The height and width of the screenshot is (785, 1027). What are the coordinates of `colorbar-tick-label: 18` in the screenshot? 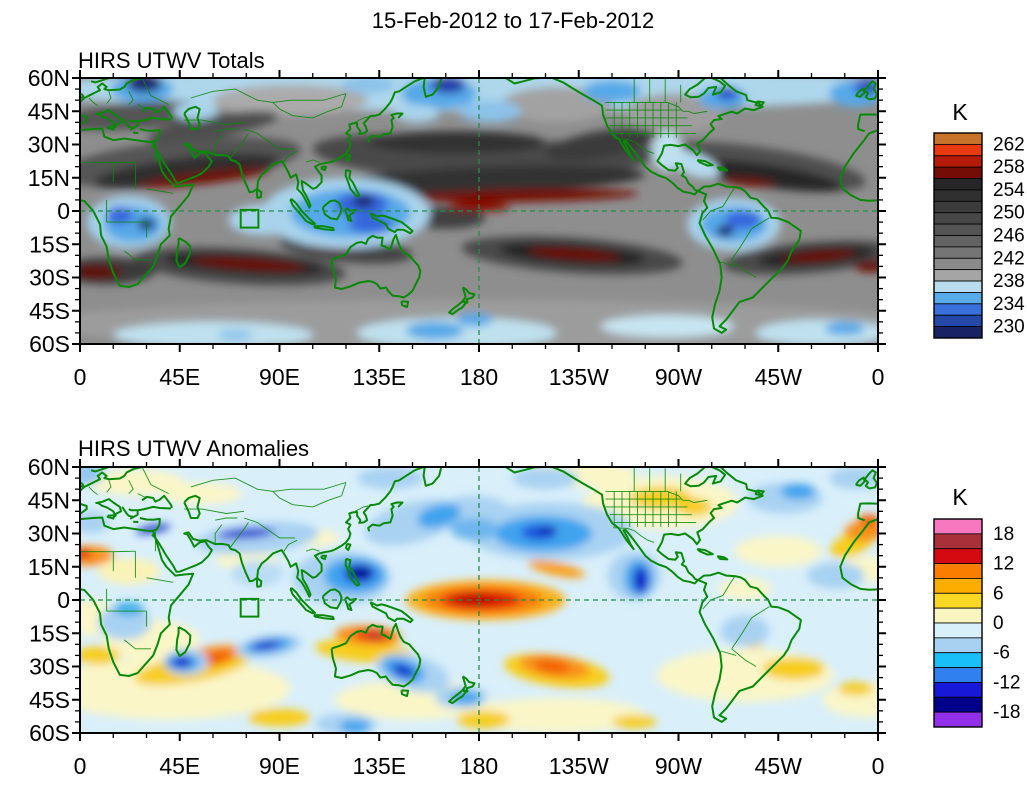 It's located at (1003, 534).